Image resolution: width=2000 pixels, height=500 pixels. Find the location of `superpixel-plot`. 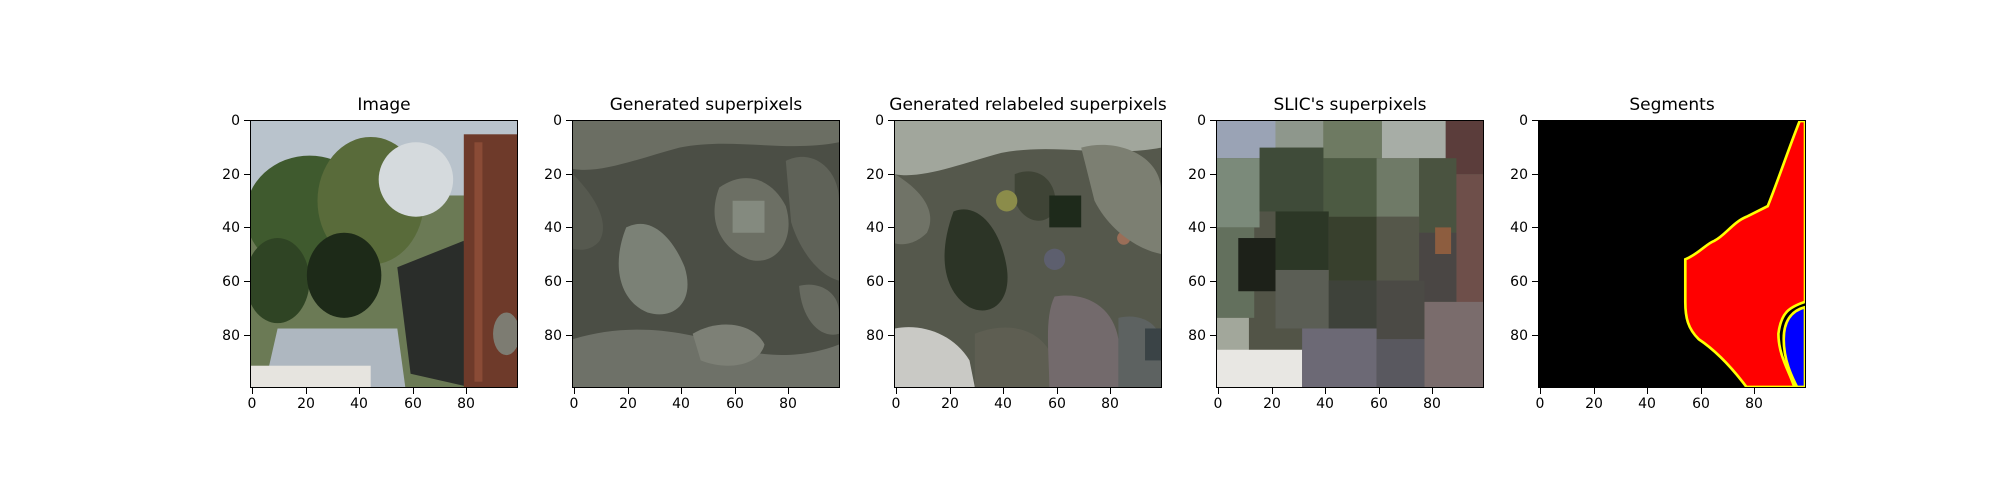

superpixel-plot is located at coordinates (706, 254).